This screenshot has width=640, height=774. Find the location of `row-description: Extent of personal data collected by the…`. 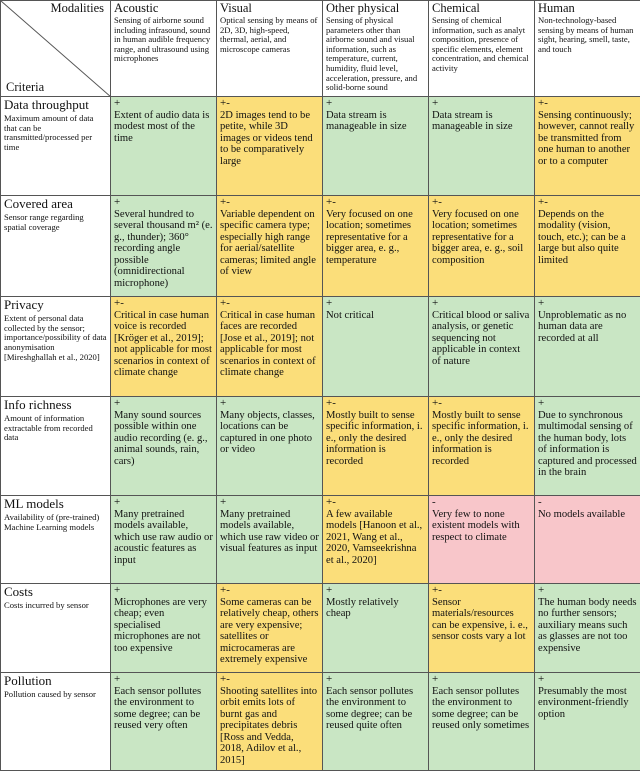

row-description: Extent of personal data collected by the… is located at coordinates (55, 337).